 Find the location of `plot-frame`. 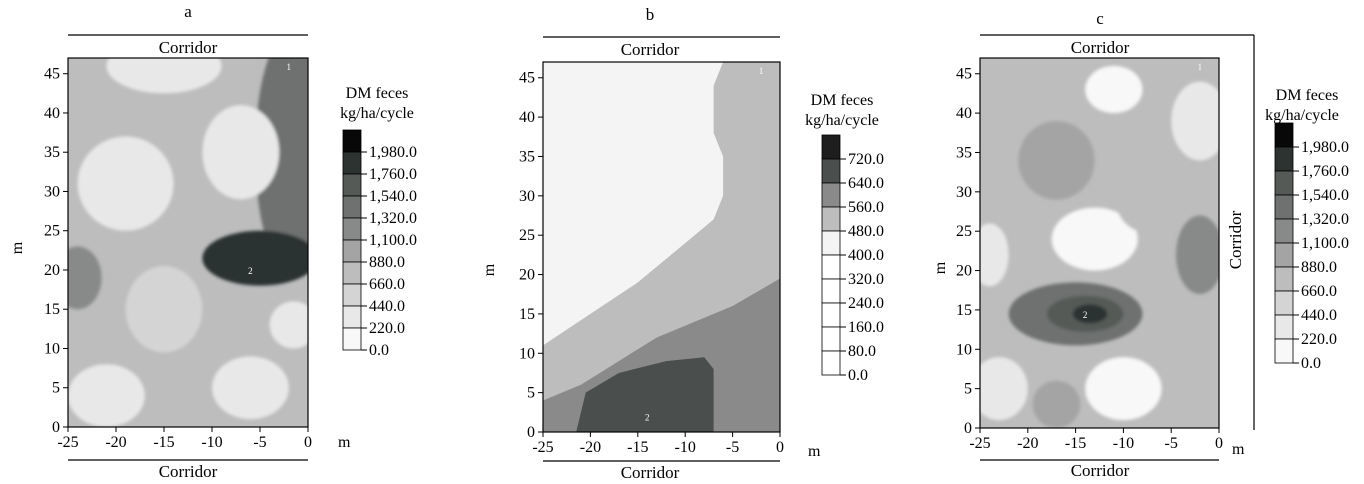

plot-frame is located at coordinates (1099, 243).